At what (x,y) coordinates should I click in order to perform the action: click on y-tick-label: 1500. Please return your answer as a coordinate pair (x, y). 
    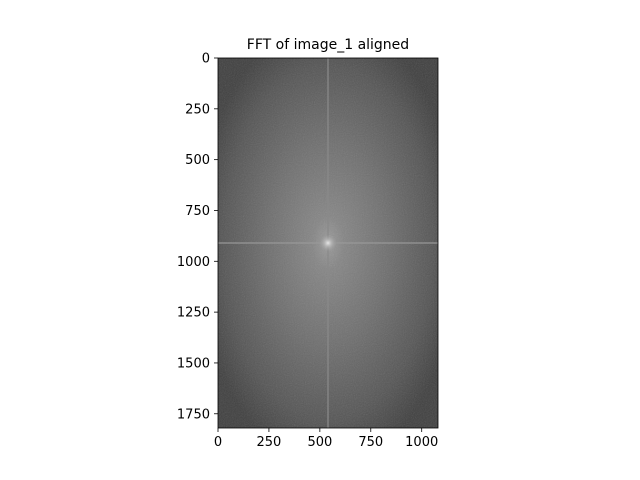
    Looking at the image, I should click on (193, 363).